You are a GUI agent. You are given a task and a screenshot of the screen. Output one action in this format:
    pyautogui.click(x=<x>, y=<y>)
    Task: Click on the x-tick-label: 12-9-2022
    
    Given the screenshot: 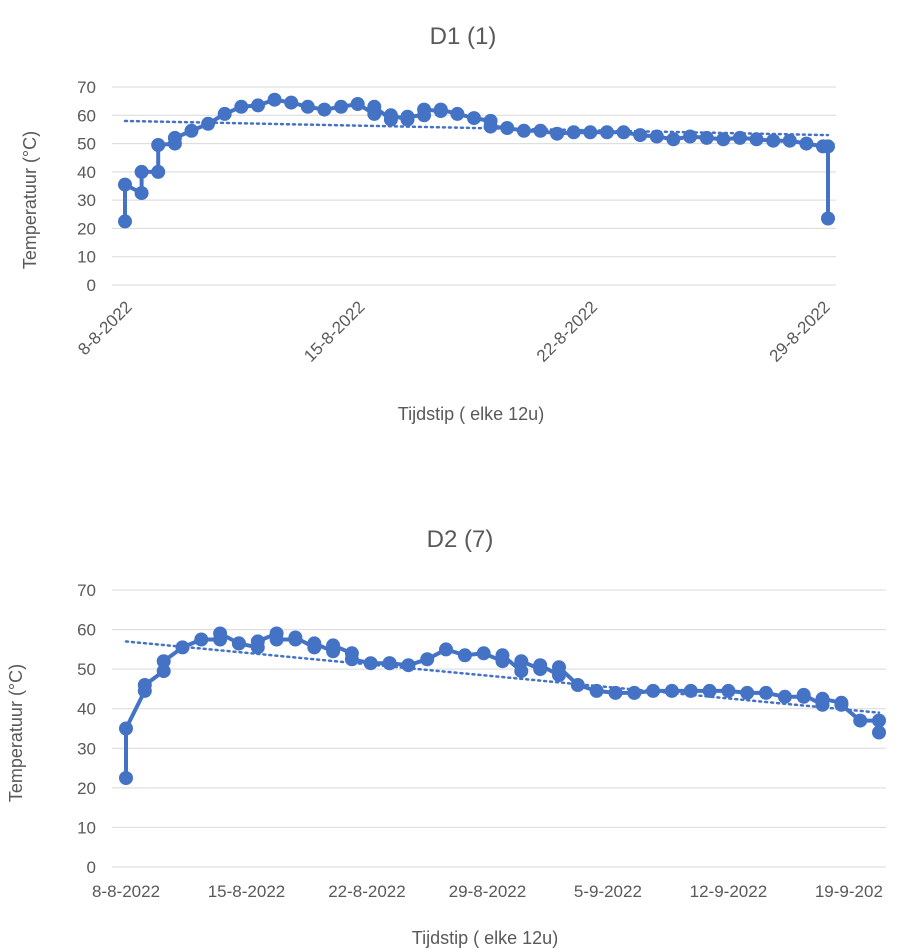 What is the action you would take?
    pyautogui.click(x=729, y=891)
    